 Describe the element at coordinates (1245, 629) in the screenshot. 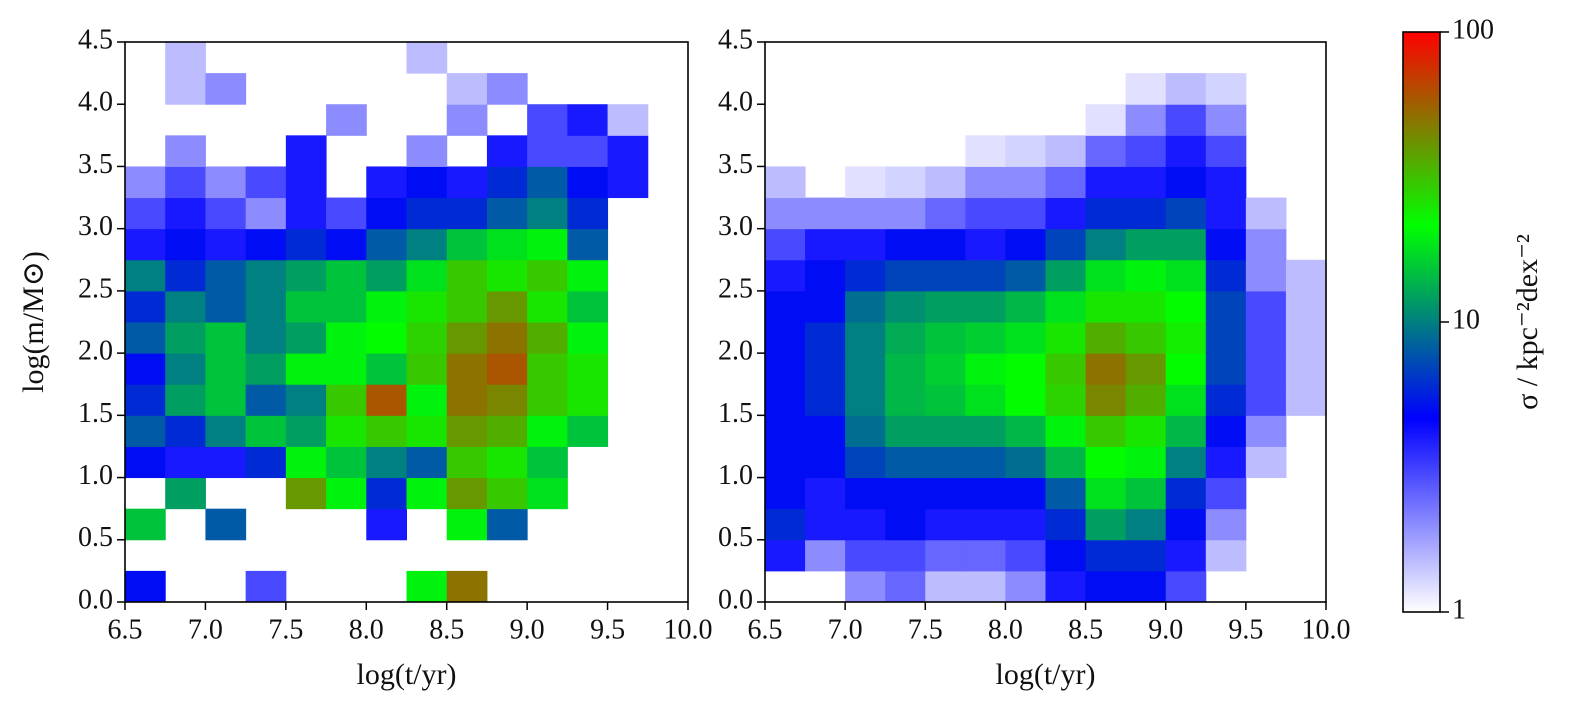

I see `x-tick-label: 9.5` at that location.